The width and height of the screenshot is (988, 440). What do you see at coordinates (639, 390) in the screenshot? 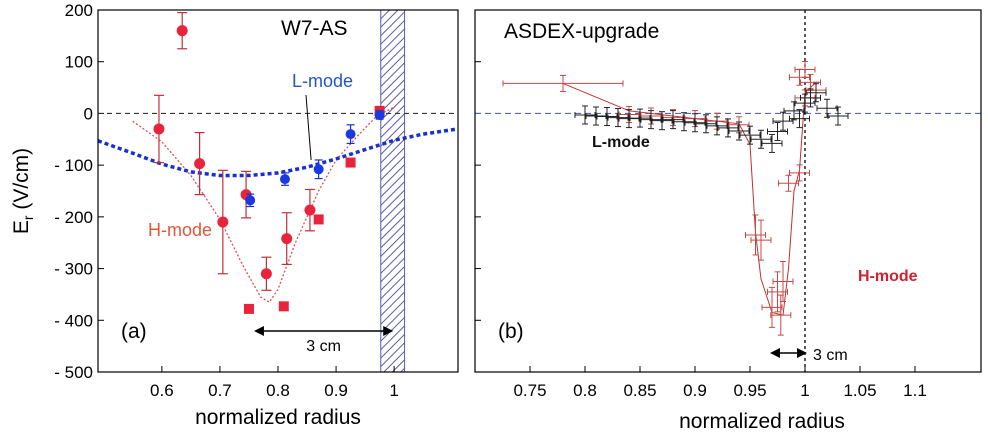
I see `x-tick-label: 0.85` at bounding box center [639, 390].